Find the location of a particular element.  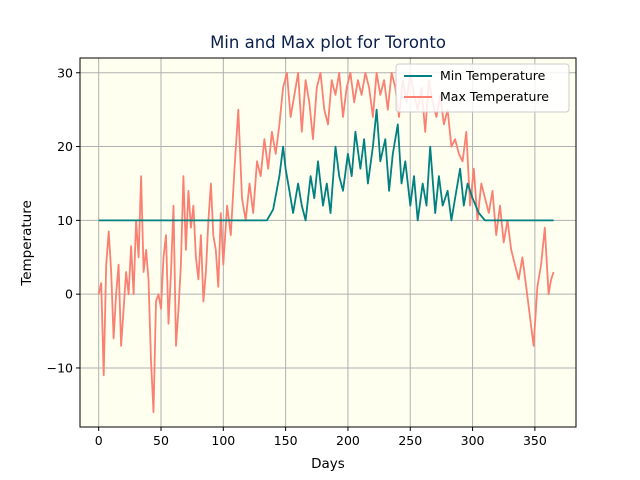

x-axis-label: Days is located at coordinates (328, 464).